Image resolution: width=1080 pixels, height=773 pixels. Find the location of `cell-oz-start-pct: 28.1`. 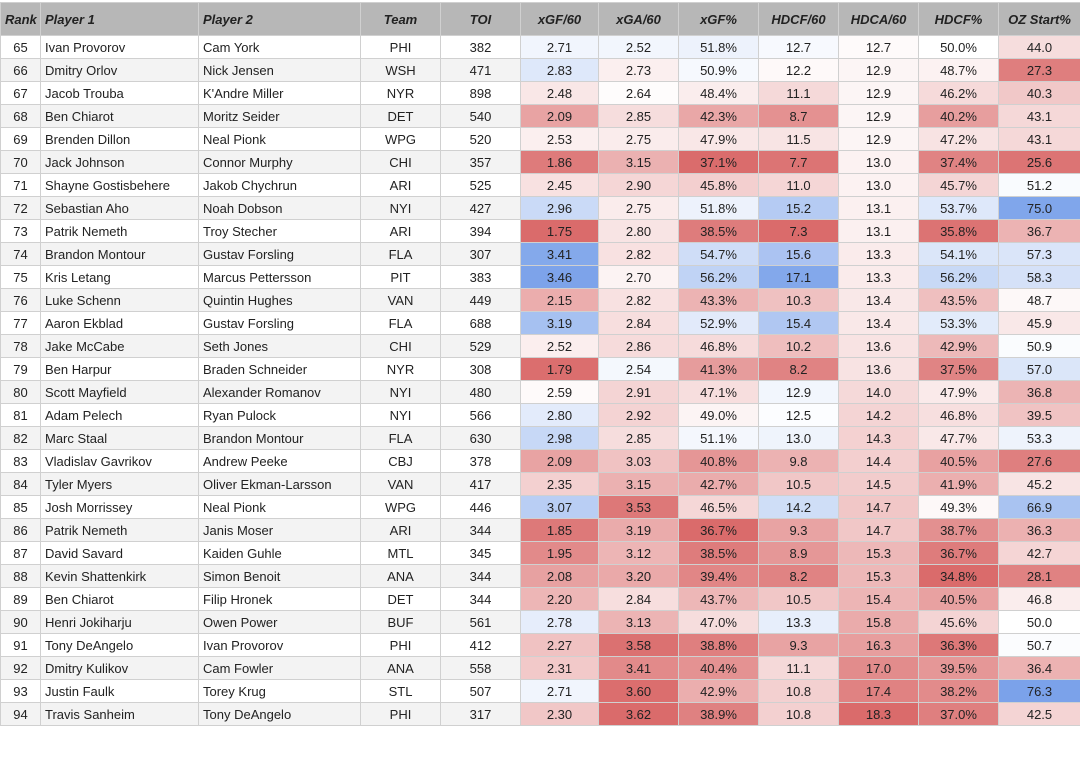

cell-oz-start-pct: 28.1 is located at coordinates (1039, 576).